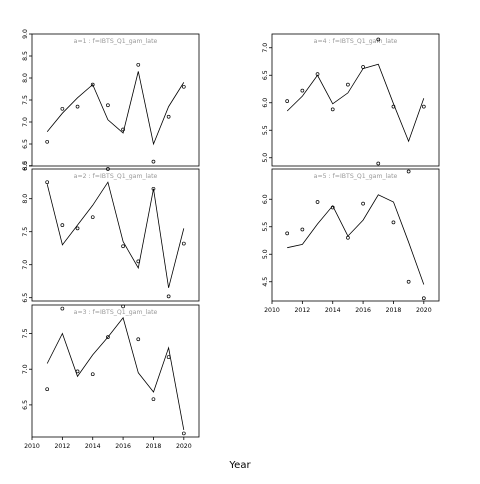 Image resolution: width=480 pixels, height=484 pixels. What do you see at coordinates (240, 465) in the screenshot?
I see `x-axis-label: Year` at bounding box center [240, 465].